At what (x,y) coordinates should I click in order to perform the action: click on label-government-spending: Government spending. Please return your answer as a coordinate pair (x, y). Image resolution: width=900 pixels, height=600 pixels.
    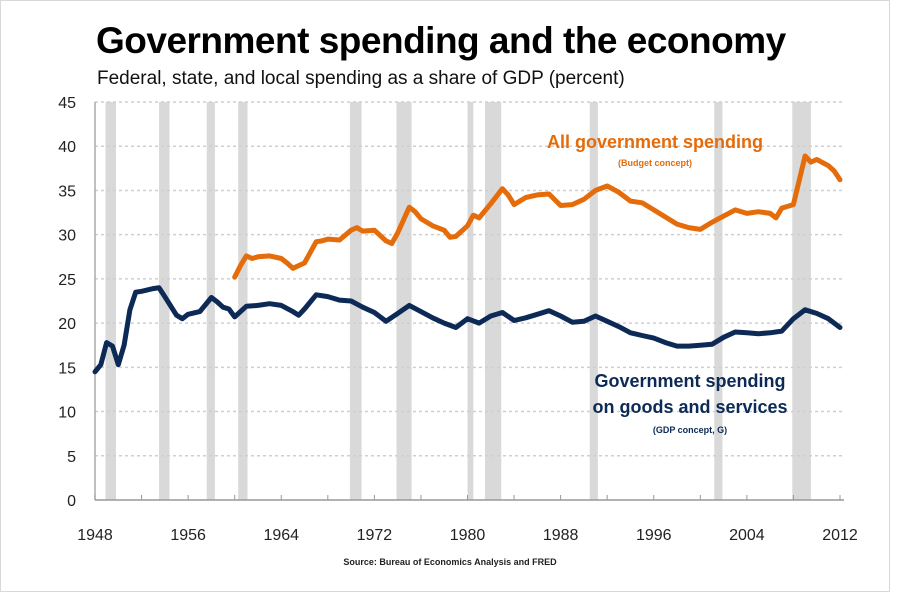
    Looking at the image, I should click on (689, 381).